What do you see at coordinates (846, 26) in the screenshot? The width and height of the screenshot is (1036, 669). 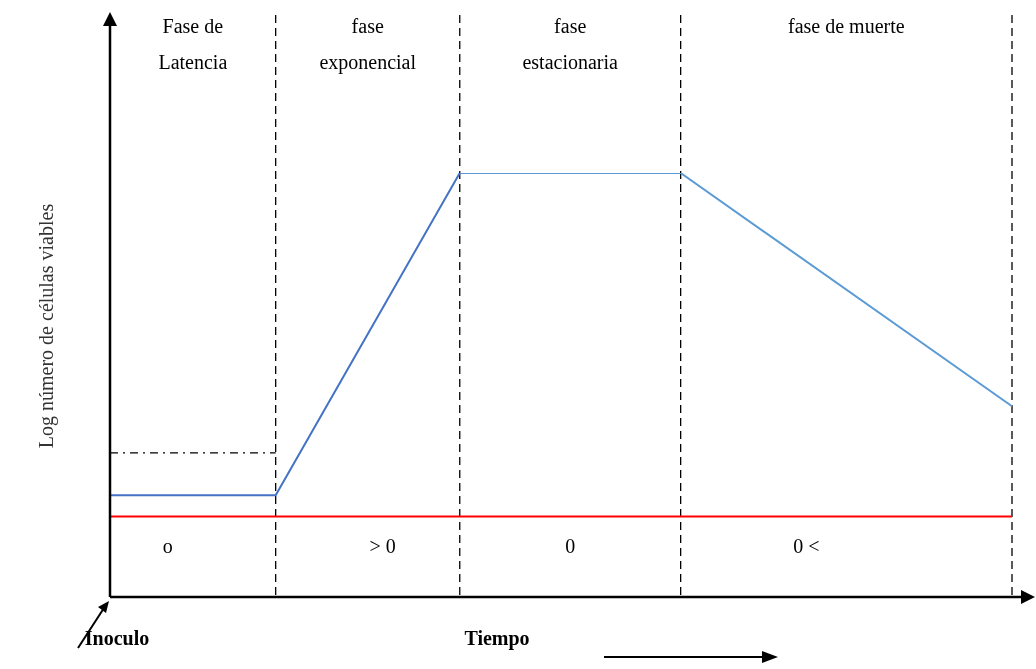 I see `text: fase de muerte` at bounding box center [846, 26].